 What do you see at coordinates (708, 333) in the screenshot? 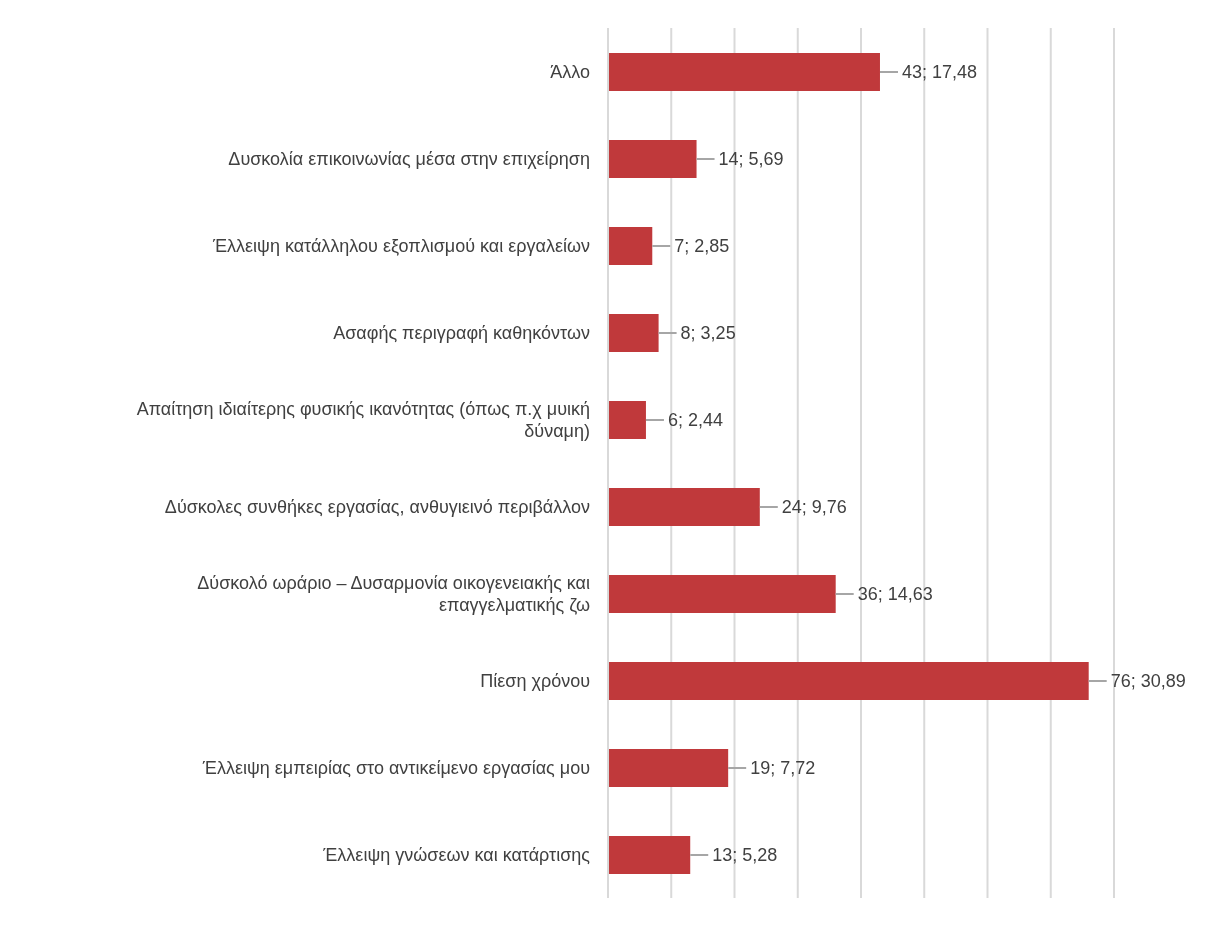
I see `data-label: 8; 3,25` at bounding box center [708, 333].